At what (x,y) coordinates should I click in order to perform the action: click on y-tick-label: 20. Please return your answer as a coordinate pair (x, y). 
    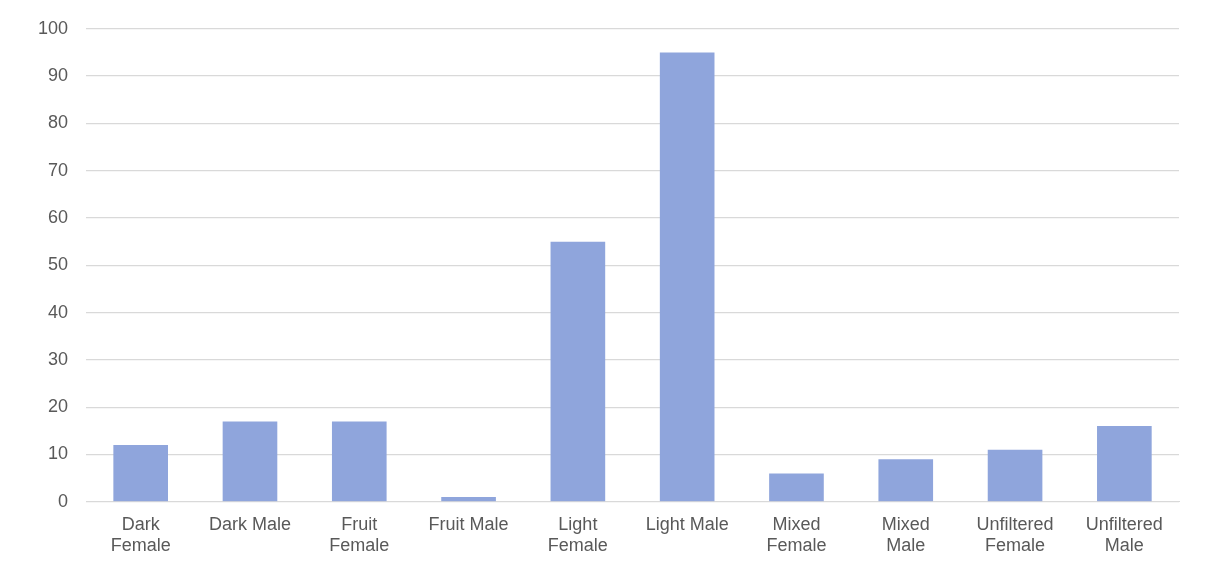
    Looking at the image, I should click on (58, 406).